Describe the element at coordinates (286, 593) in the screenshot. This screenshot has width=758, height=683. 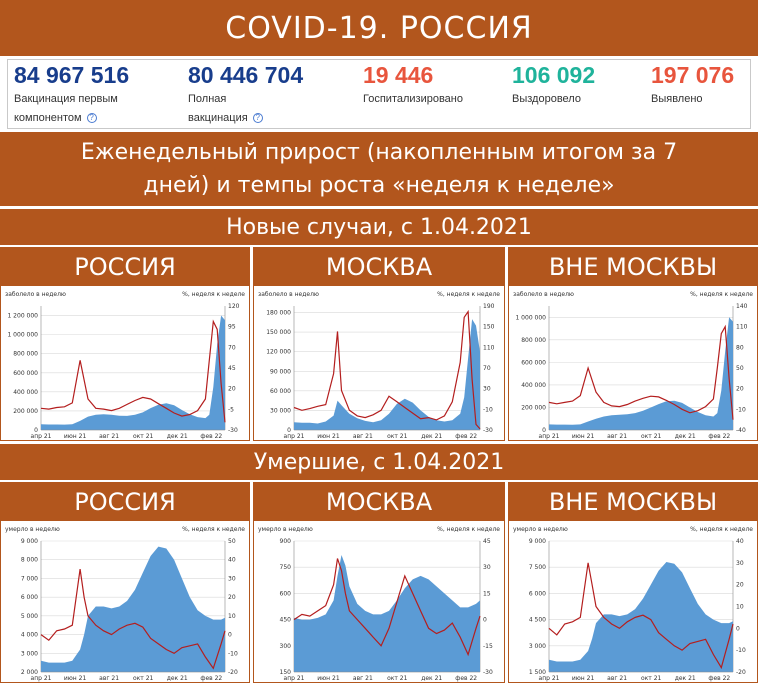
I see `y-tick-label: 600` at that location.